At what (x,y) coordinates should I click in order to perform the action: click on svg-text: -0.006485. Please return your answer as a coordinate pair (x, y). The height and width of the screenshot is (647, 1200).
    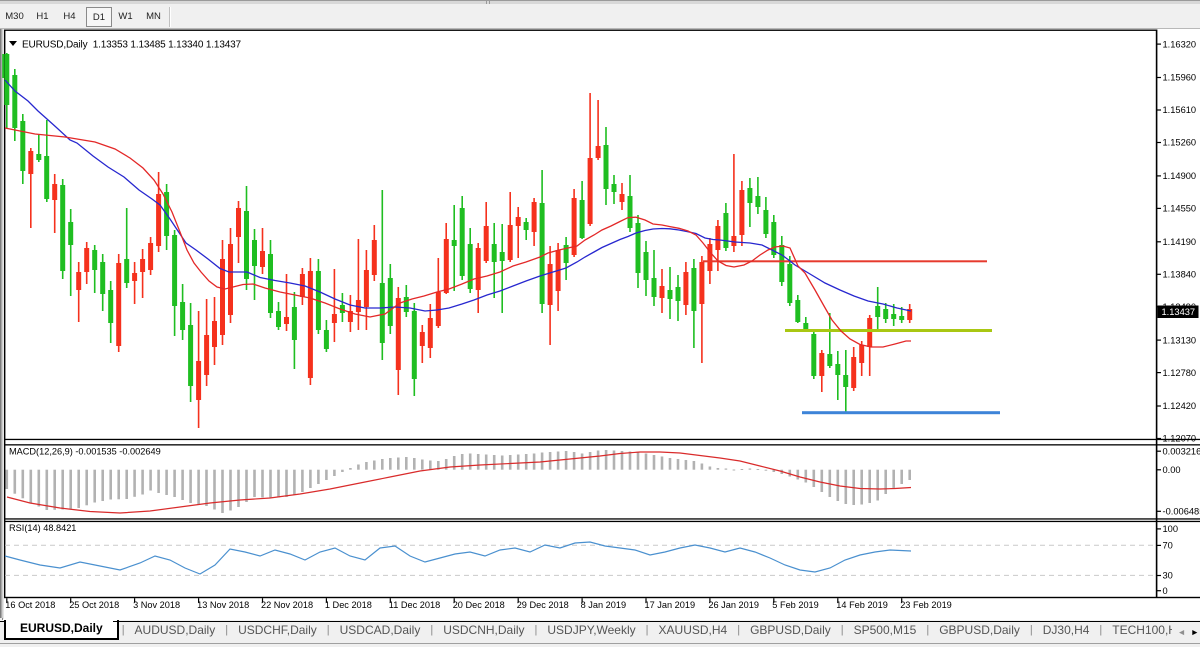
    Looking at the image, I should click on (1181, 512).